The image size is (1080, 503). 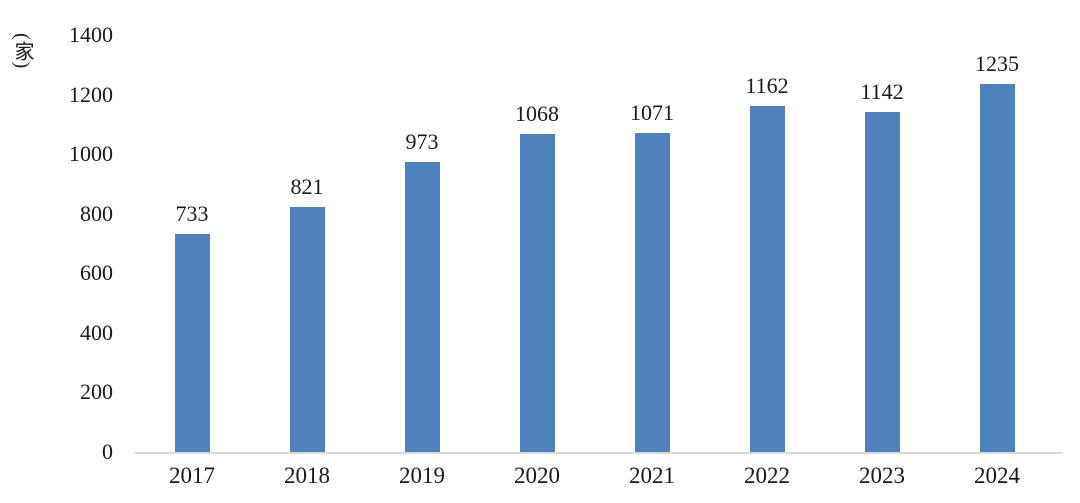 What do you see at coordinates (96, 273) in the screenshot?
I see `y-tick-label: 600` at bounding box center [96, 273].